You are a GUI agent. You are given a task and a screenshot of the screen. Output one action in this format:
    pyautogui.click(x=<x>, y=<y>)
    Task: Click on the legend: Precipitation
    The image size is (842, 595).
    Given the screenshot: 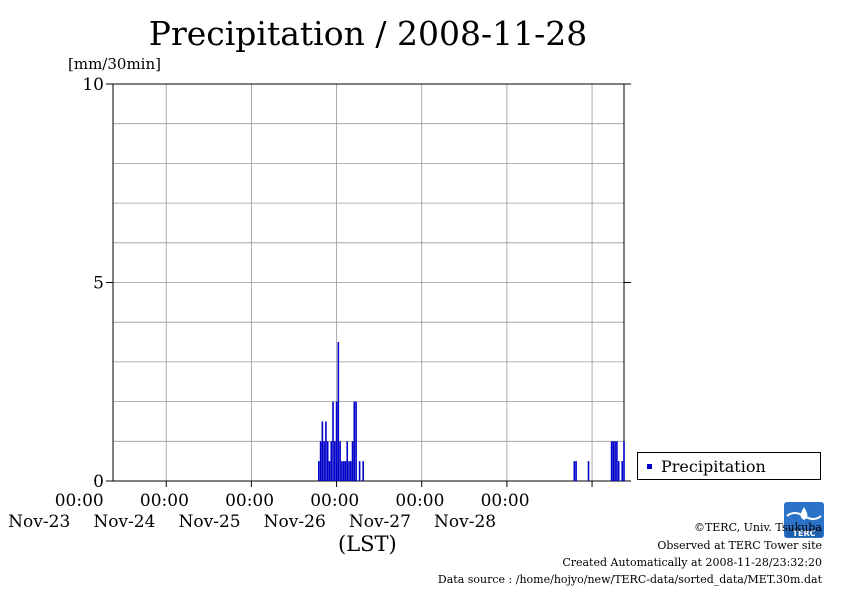 What is the action you would take?
    pyautogui.click(x=729, y=466)
    